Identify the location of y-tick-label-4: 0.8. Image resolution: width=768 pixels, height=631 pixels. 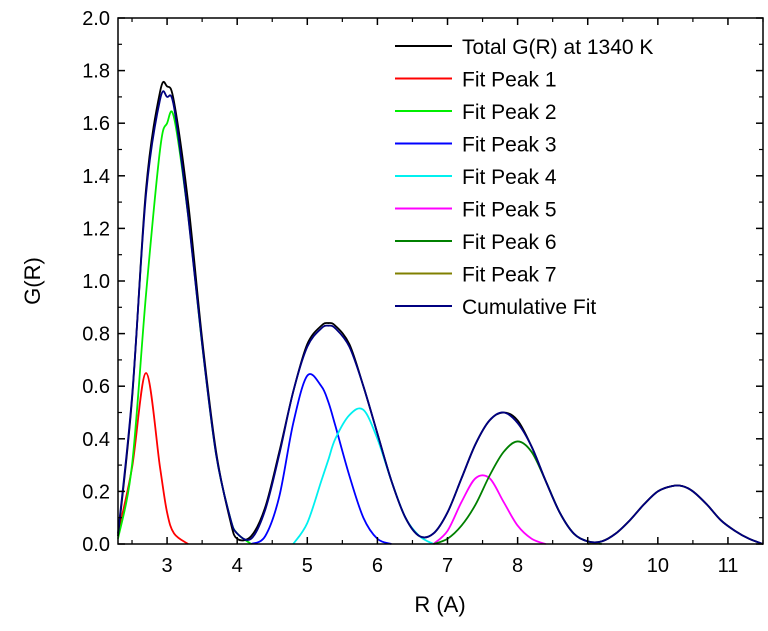
(96, 335).